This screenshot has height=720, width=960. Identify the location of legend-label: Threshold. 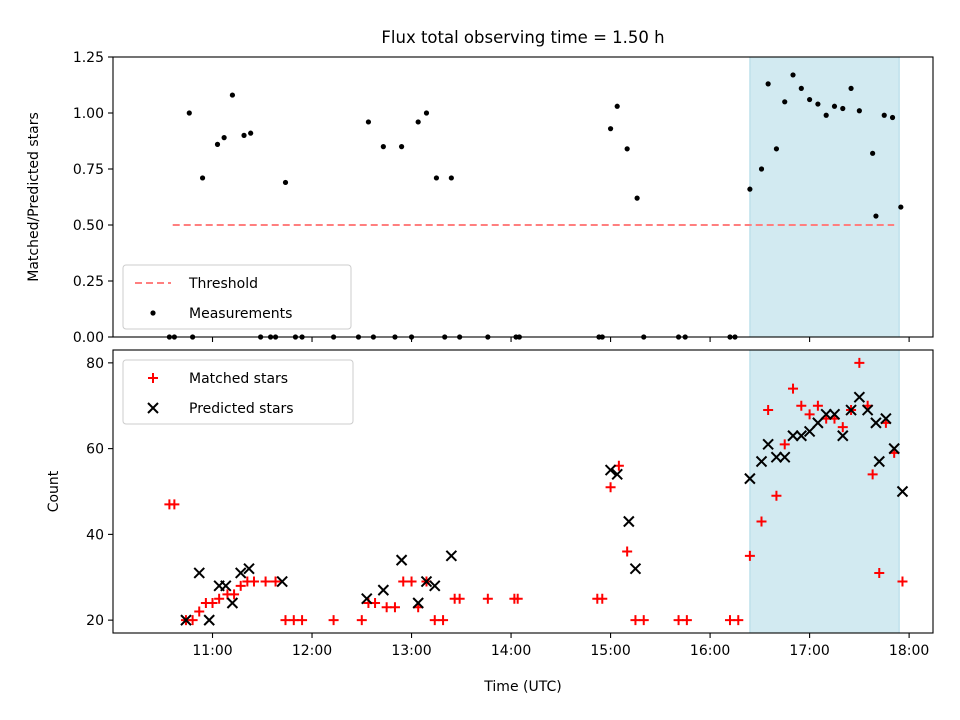
(223, 284).